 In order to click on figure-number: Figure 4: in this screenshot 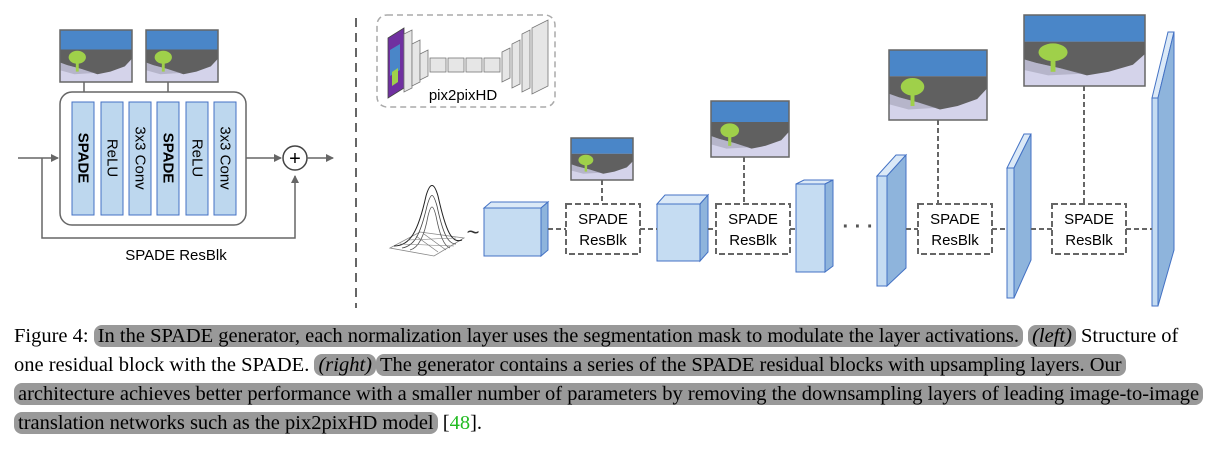, I will do `click(51, 336)`.